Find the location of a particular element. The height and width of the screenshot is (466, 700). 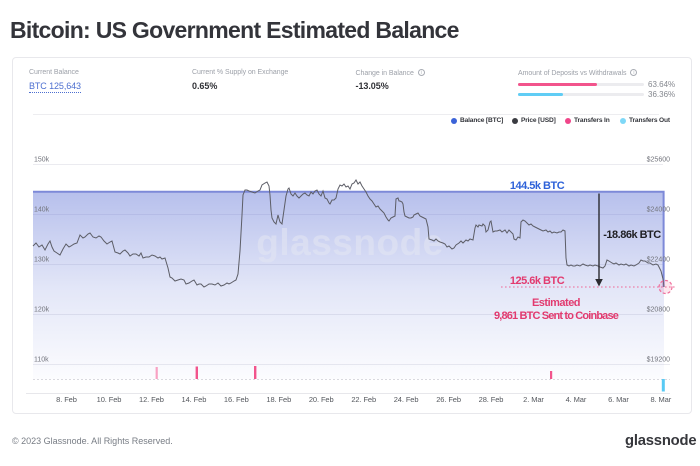

svg-text: 8. Feb is located at coordinates (66, 399).